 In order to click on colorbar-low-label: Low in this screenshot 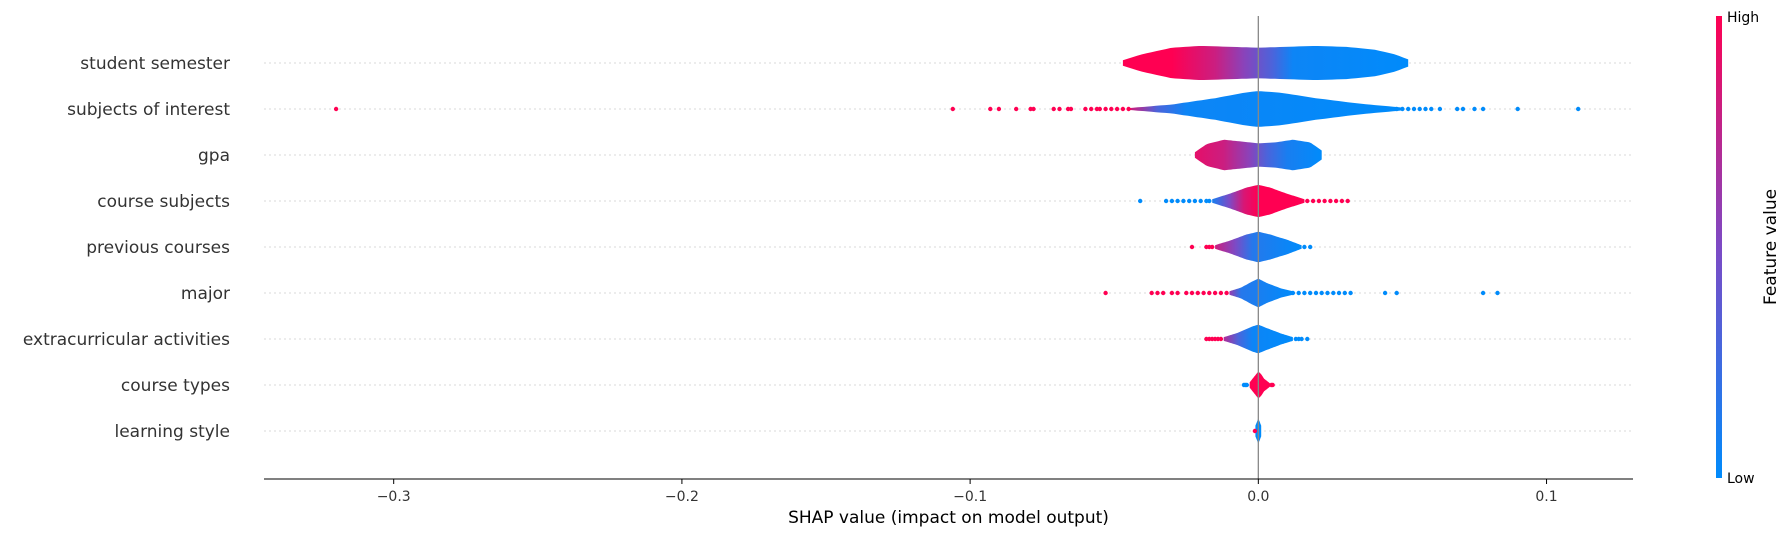, I will do `click(1741, 479)`.